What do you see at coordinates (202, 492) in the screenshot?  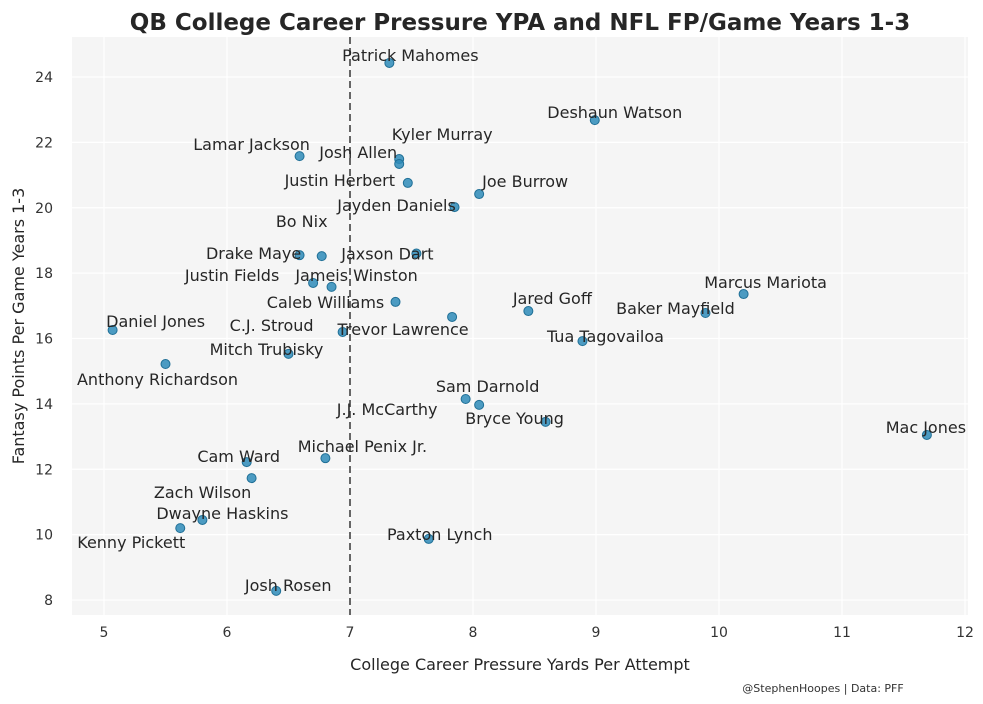 I see `point-label: Zach Wilson` at bounding box center [202, 492].